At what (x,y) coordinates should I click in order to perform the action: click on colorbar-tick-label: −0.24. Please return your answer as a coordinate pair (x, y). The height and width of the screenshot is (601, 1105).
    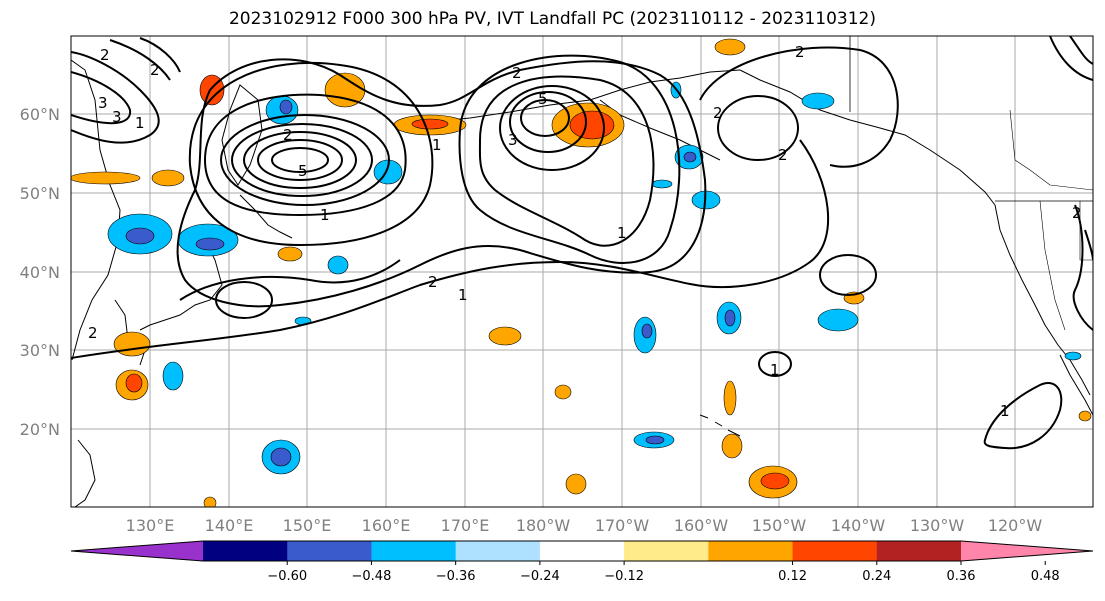
    Looking at the image, I should click on (540, 576).